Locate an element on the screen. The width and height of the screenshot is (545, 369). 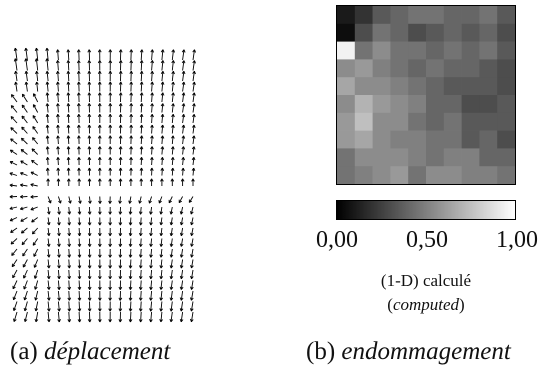
colorbar-tick-mid: 0,50 is located at coordinates (427, 240).